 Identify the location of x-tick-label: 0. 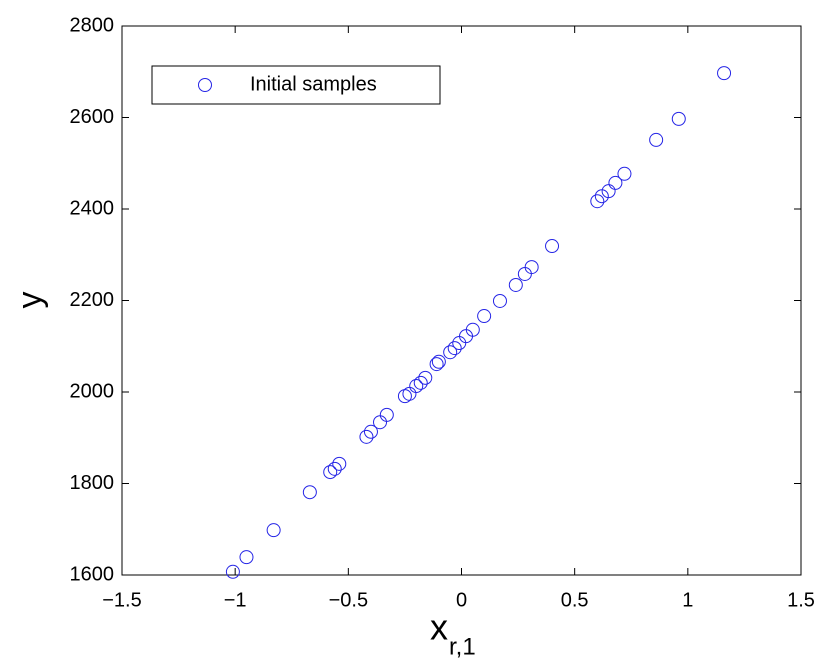
(461, 600).